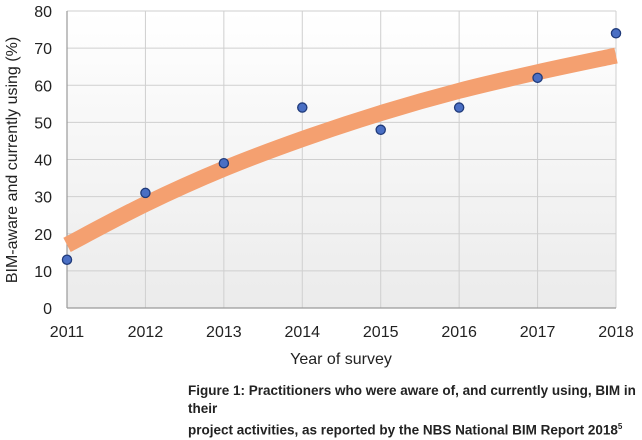 Image resolution: width=642 pixels, height=440 pixels. What do you see at coordinates (538, 332) in the screenshot?
I see `x-tick-label: 2017` at bounding box center [538, 332].